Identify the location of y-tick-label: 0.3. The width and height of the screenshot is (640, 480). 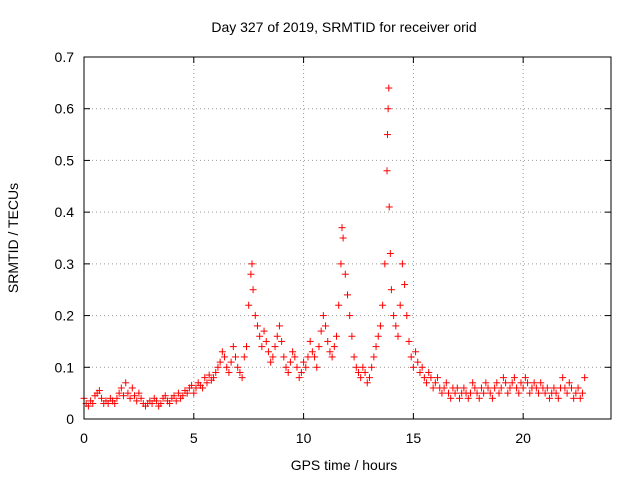
(65, 264).